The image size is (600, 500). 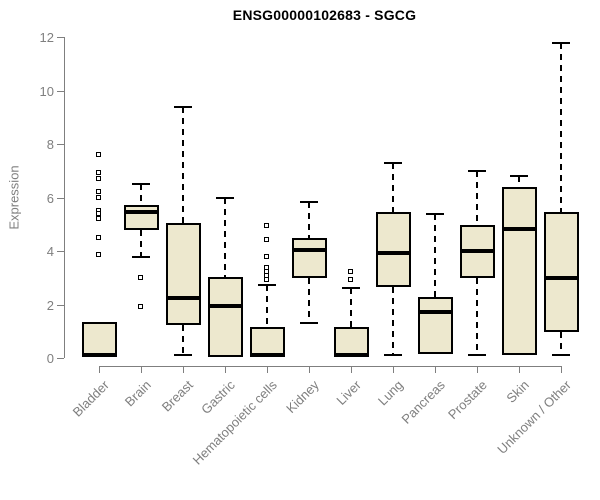 I want to click on median-brain, so click(x=141, y=211).